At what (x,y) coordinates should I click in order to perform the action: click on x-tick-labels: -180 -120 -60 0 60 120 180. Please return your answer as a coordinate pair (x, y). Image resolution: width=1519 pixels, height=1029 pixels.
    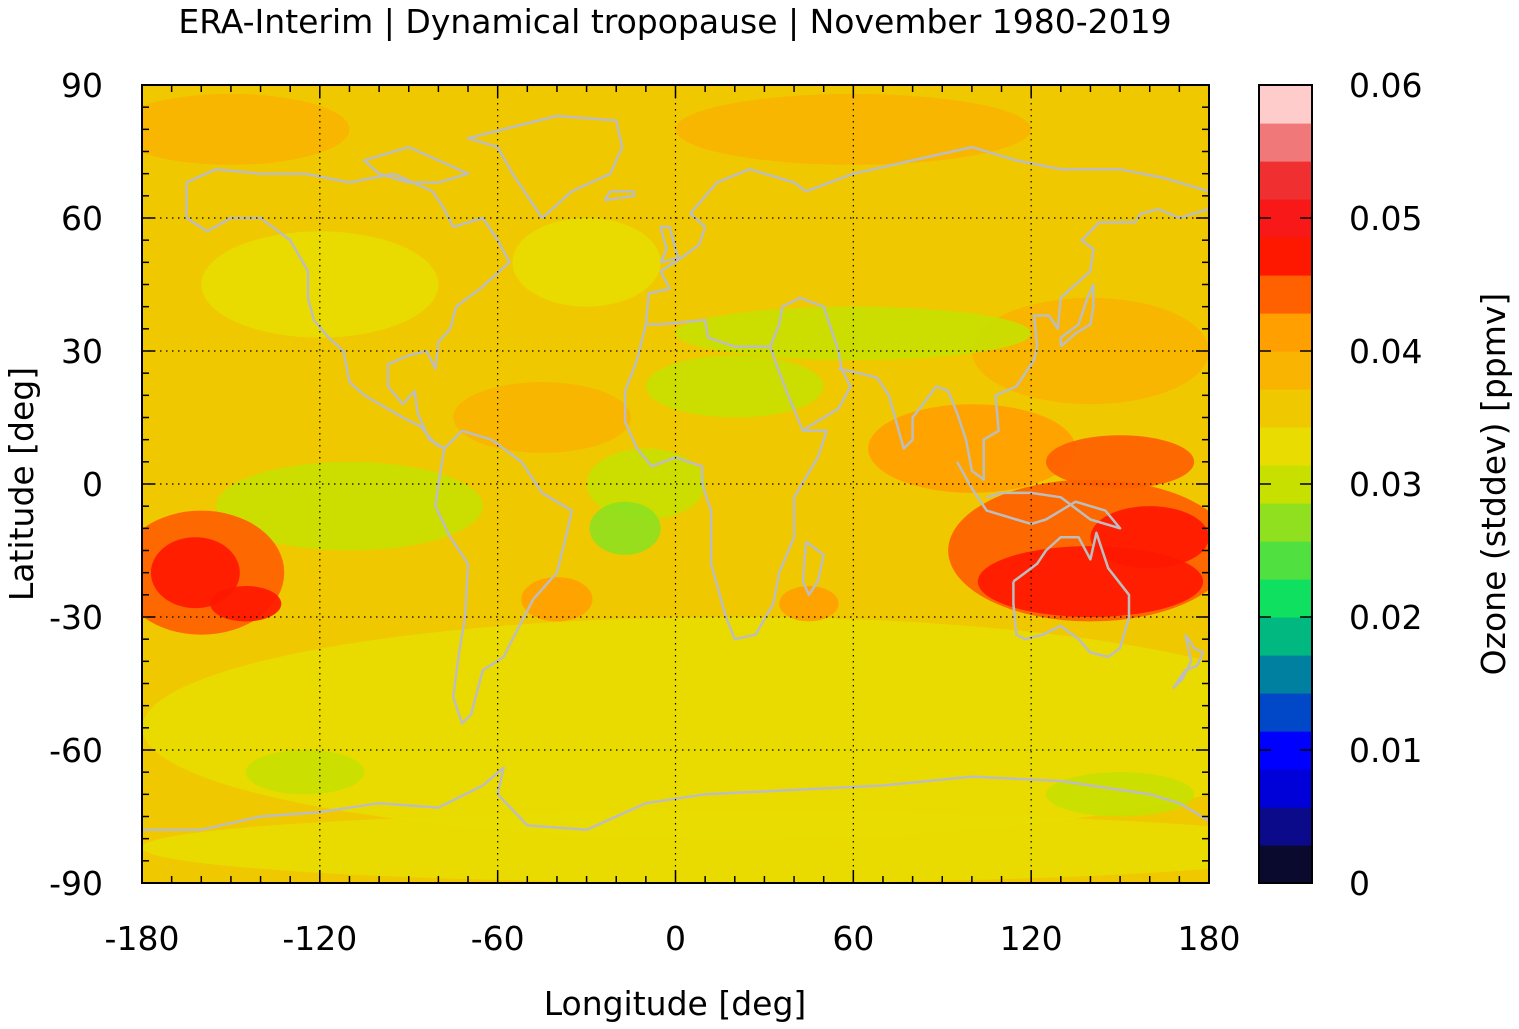
    Looking at the image, I should click on (673, 938).